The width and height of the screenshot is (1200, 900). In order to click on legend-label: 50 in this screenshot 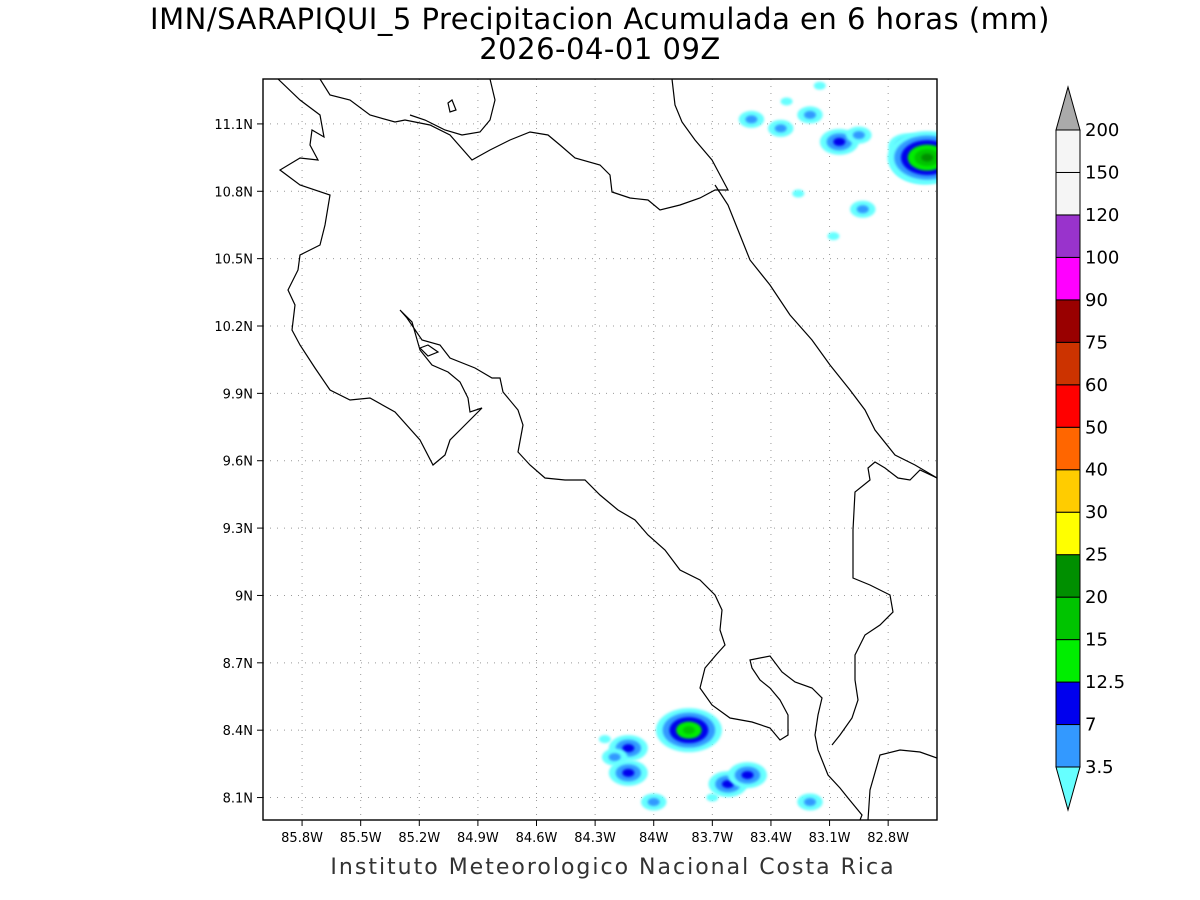, I will do `click(1096, 427)`.